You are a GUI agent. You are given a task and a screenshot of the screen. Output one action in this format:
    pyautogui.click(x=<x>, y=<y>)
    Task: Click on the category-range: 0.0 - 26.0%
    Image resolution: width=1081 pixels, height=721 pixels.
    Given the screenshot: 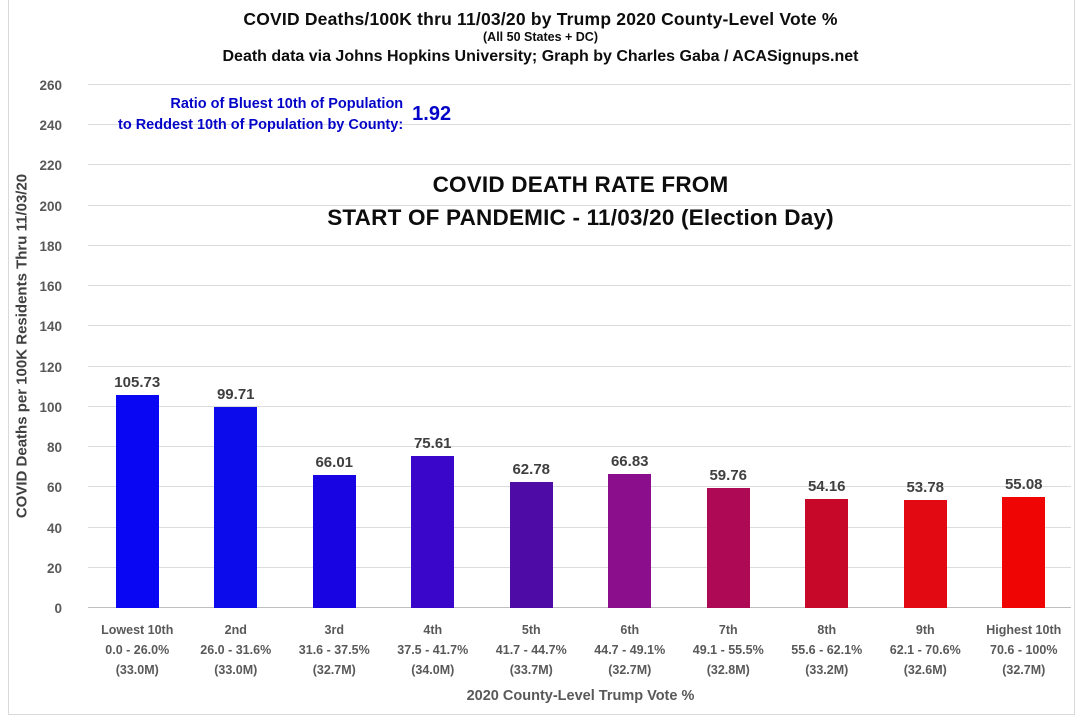 What is the action you would take?
    pyautogui.click(x=137, y=650)
    